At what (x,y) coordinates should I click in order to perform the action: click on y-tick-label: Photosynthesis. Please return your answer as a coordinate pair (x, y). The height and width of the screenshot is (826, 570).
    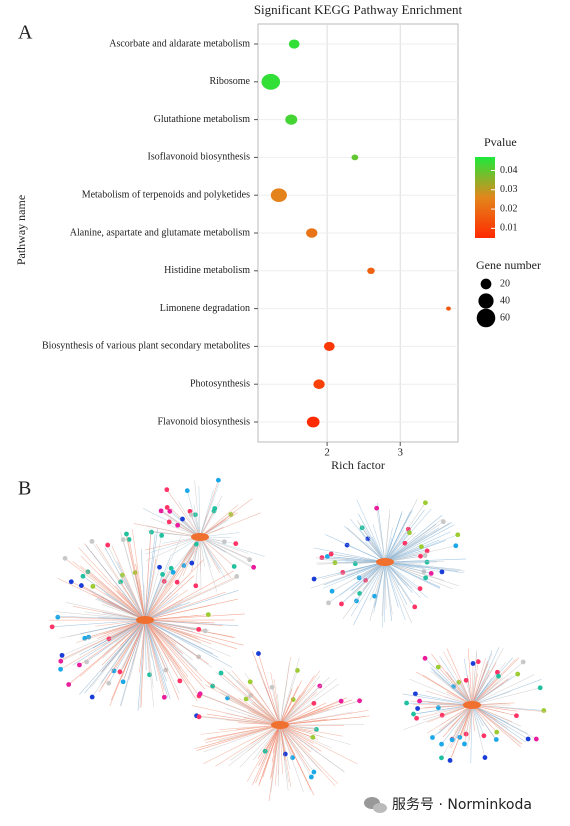
    Looking at the image, I should click on (220, 383).